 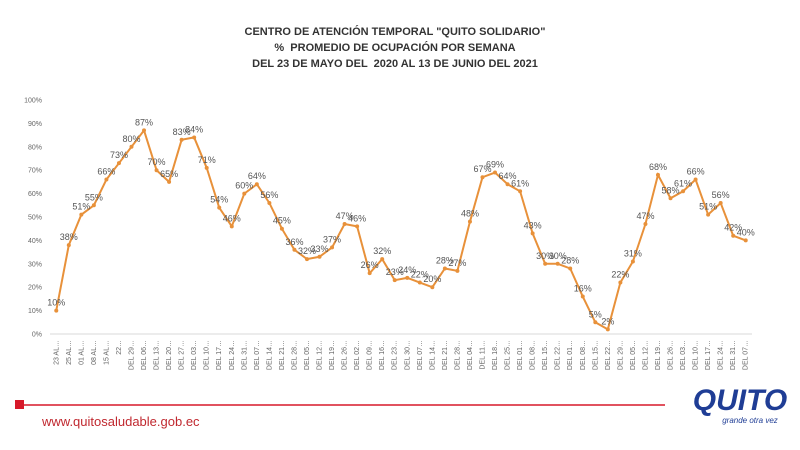 I want to click on logo: QUITO, so click(x=740, y=400).